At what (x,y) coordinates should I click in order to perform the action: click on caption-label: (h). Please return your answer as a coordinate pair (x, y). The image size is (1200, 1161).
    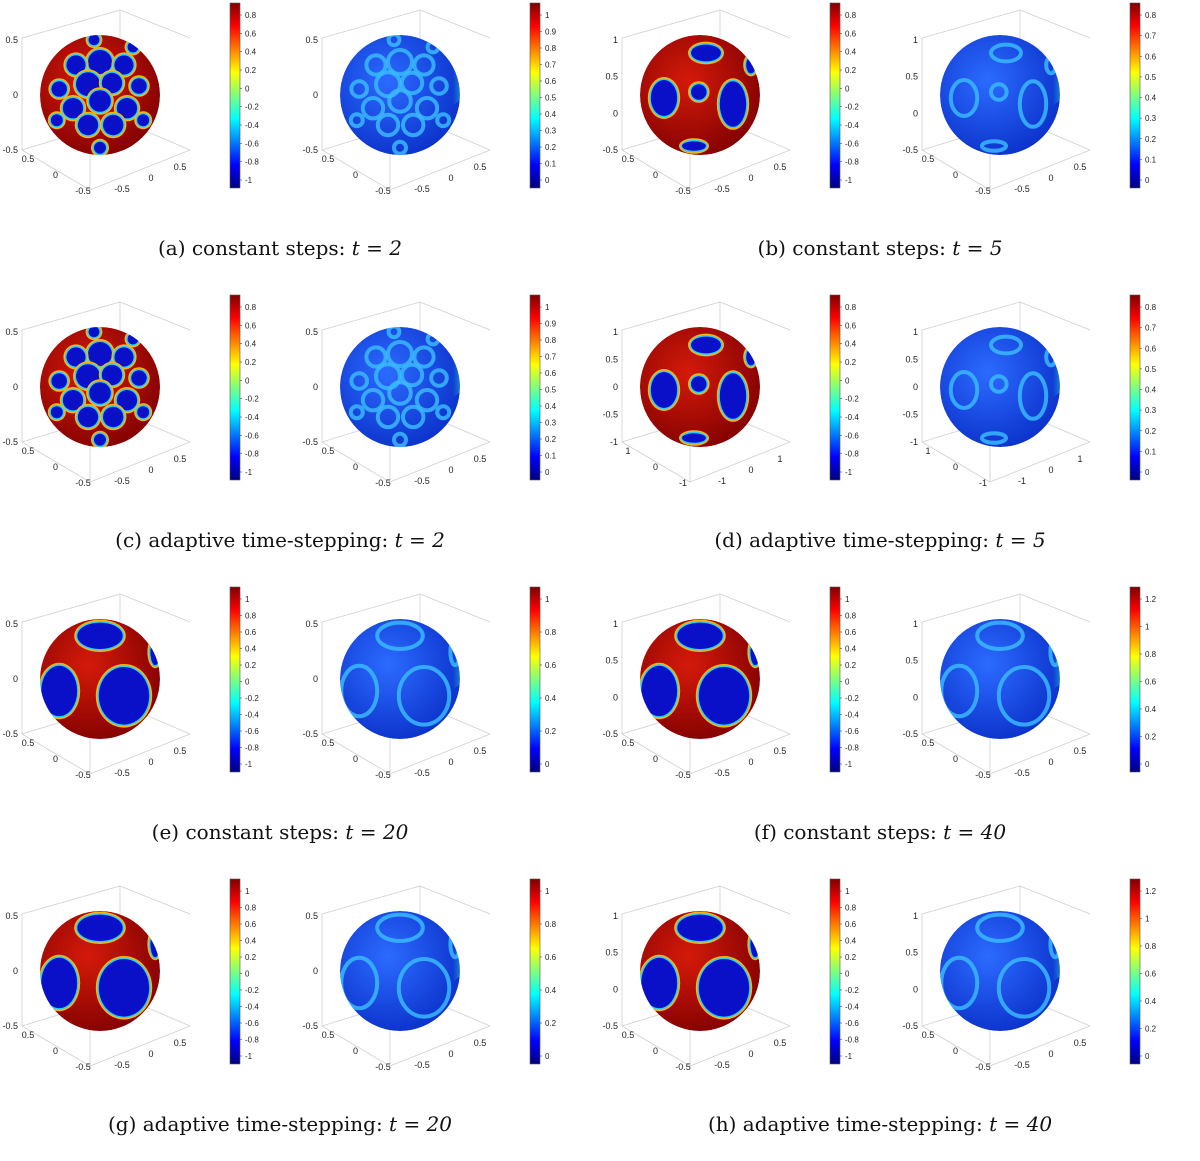
    Looking at the image, I should click on (725, 1124).